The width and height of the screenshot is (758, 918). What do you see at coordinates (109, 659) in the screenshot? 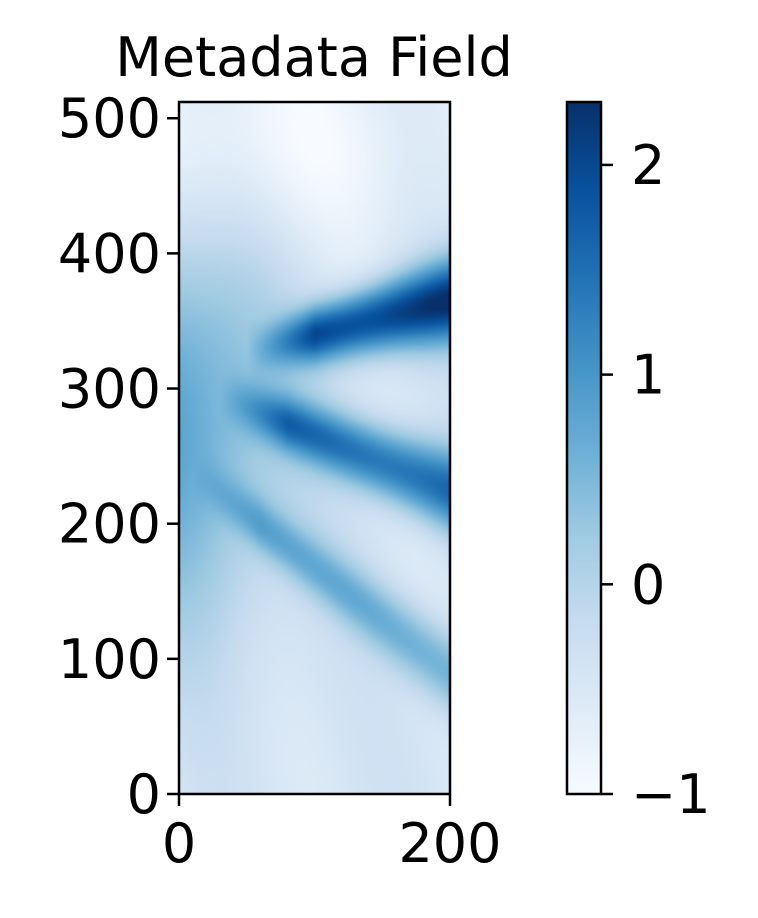
I see `y-tick-label: 100` at bounding box center [109, 659].